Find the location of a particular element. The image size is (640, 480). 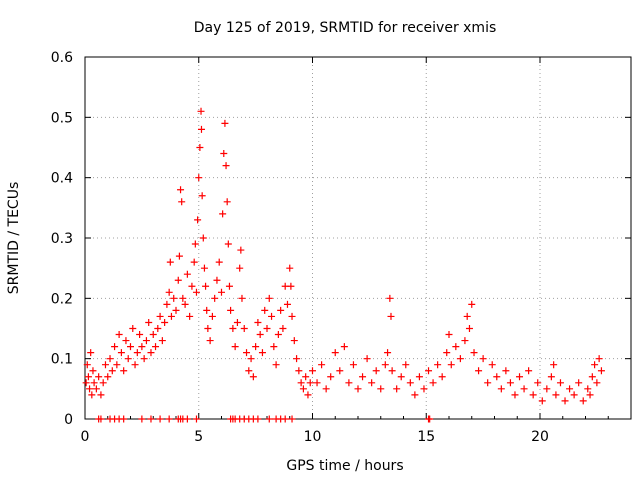

y-tick-label: 0.3 is located at coordinates (62, 239).